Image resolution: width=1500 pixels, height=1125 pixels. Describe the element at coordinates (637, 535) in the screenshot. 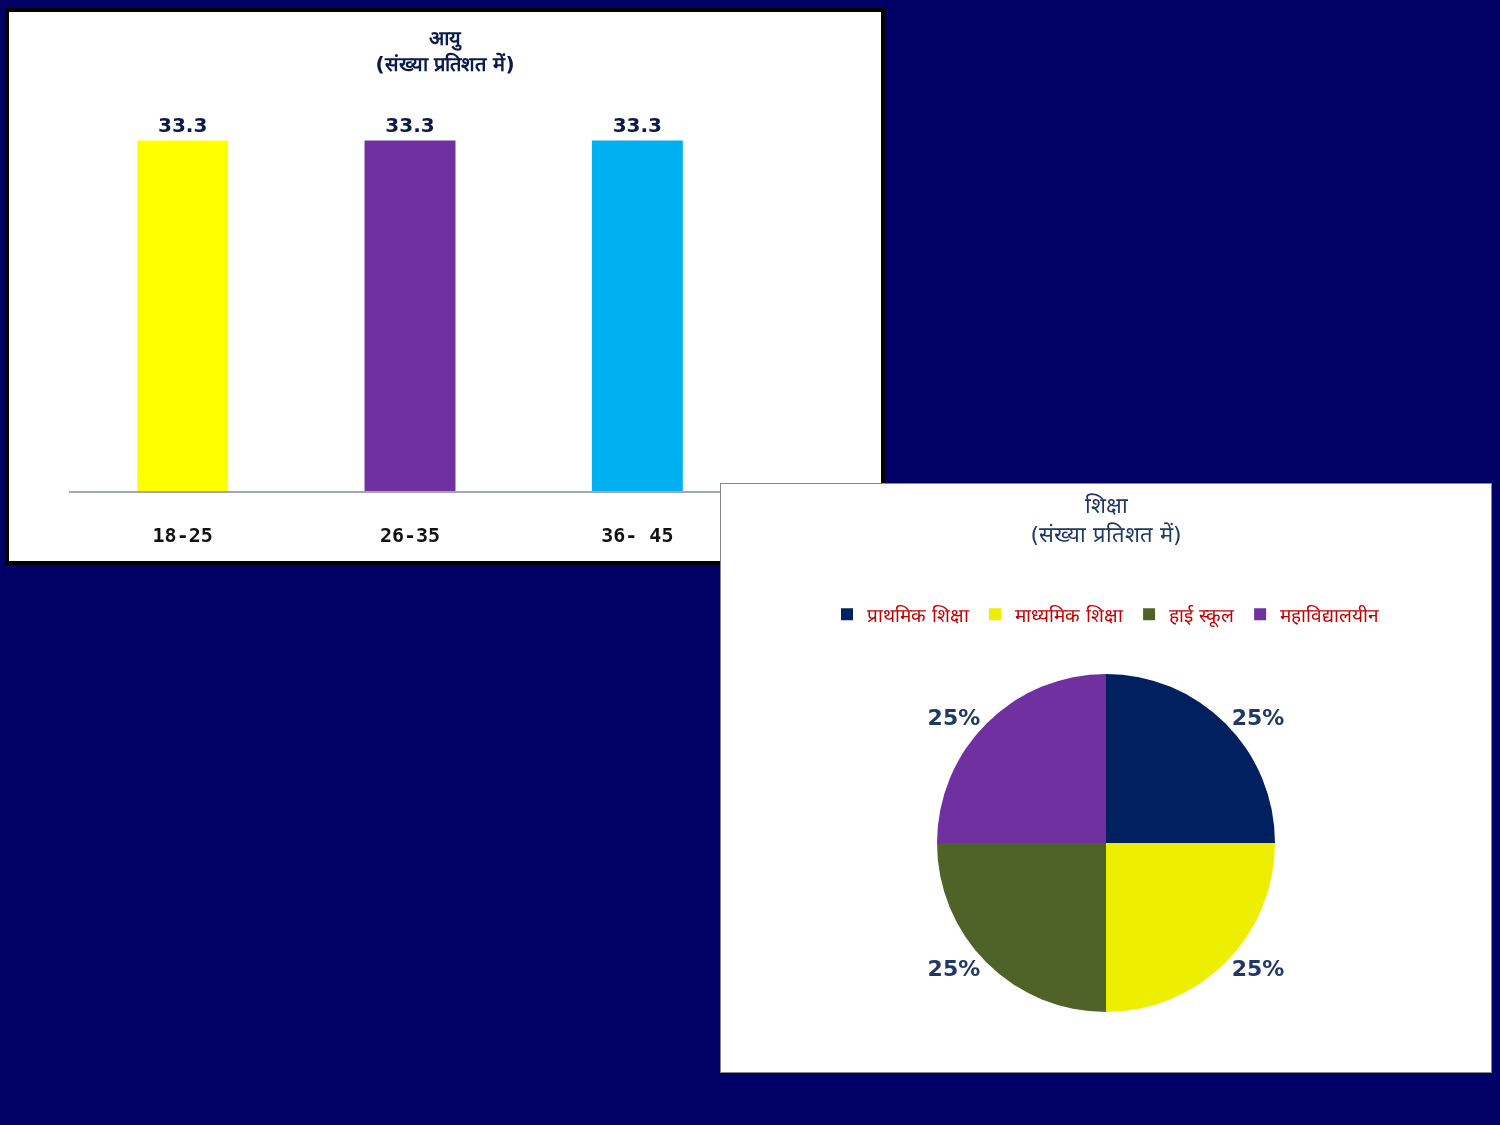

I see `x-tick-label: 36- 45` at that location.